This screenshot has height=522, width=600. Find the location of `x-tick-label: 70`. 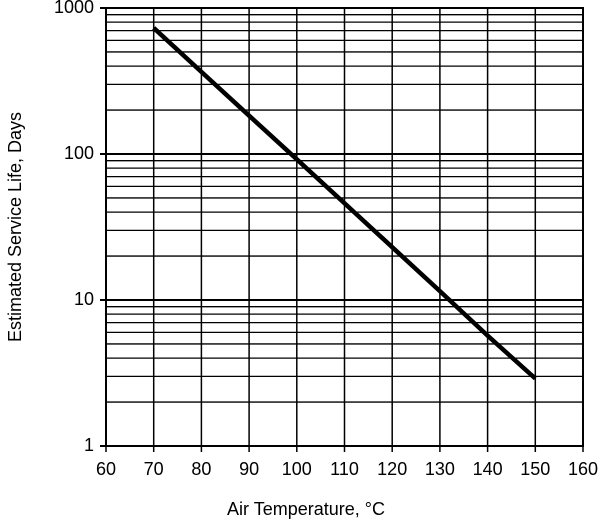

x-tick-label: 70 is located at coordinates (154, 469).